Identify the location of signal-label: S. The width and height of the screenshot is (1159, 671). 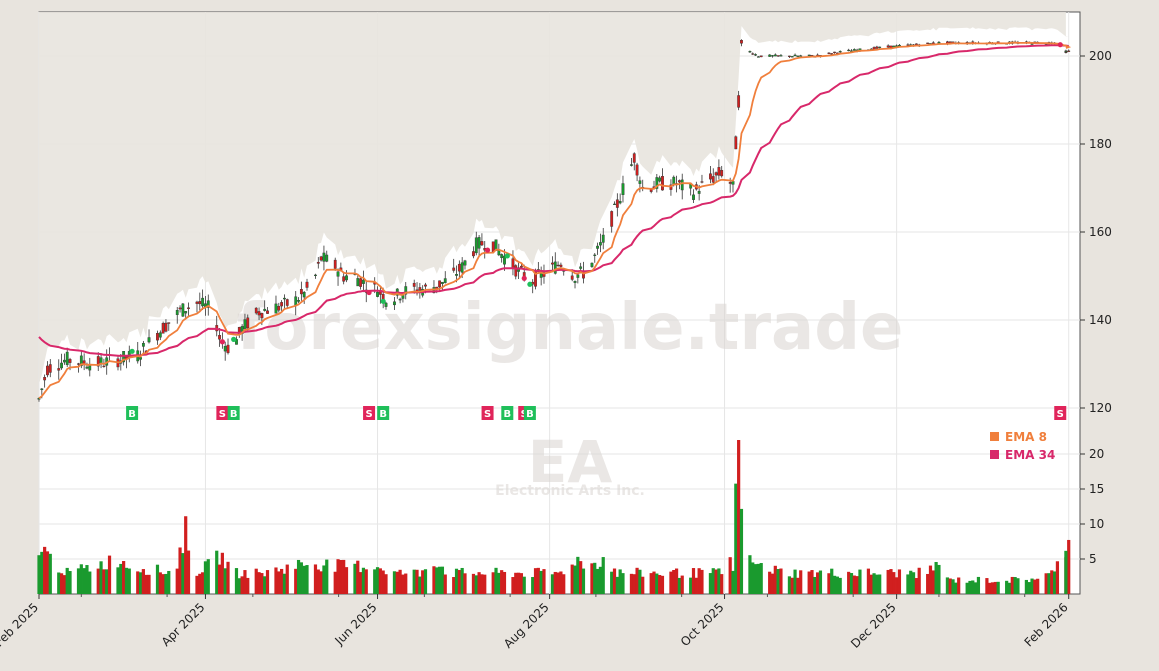
(1060, 414).